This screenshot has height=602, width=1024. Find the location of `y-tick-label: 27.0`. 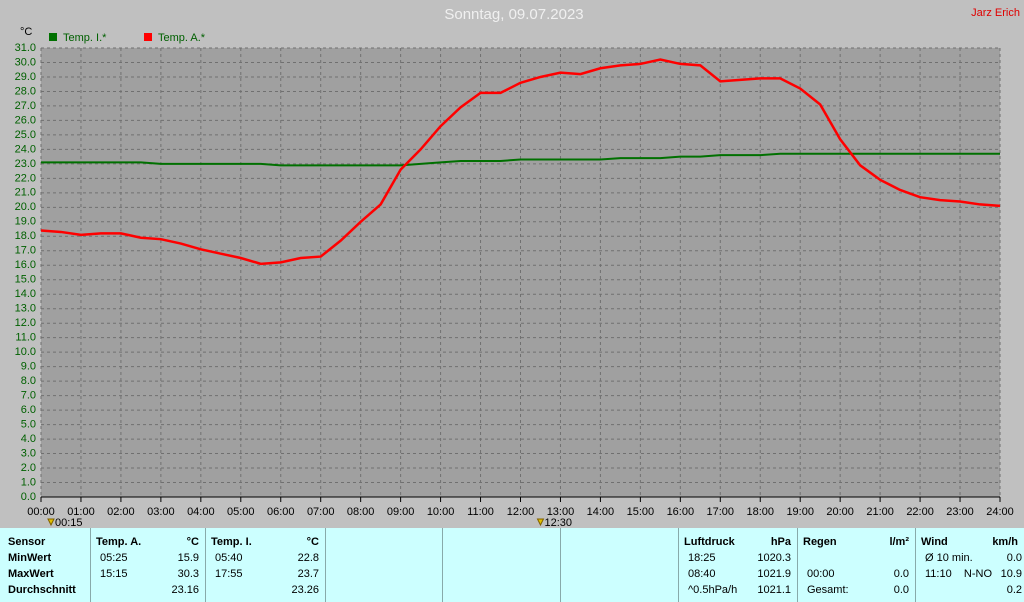

y-tick-label: 27.0 is located at coordinates (25, 106).